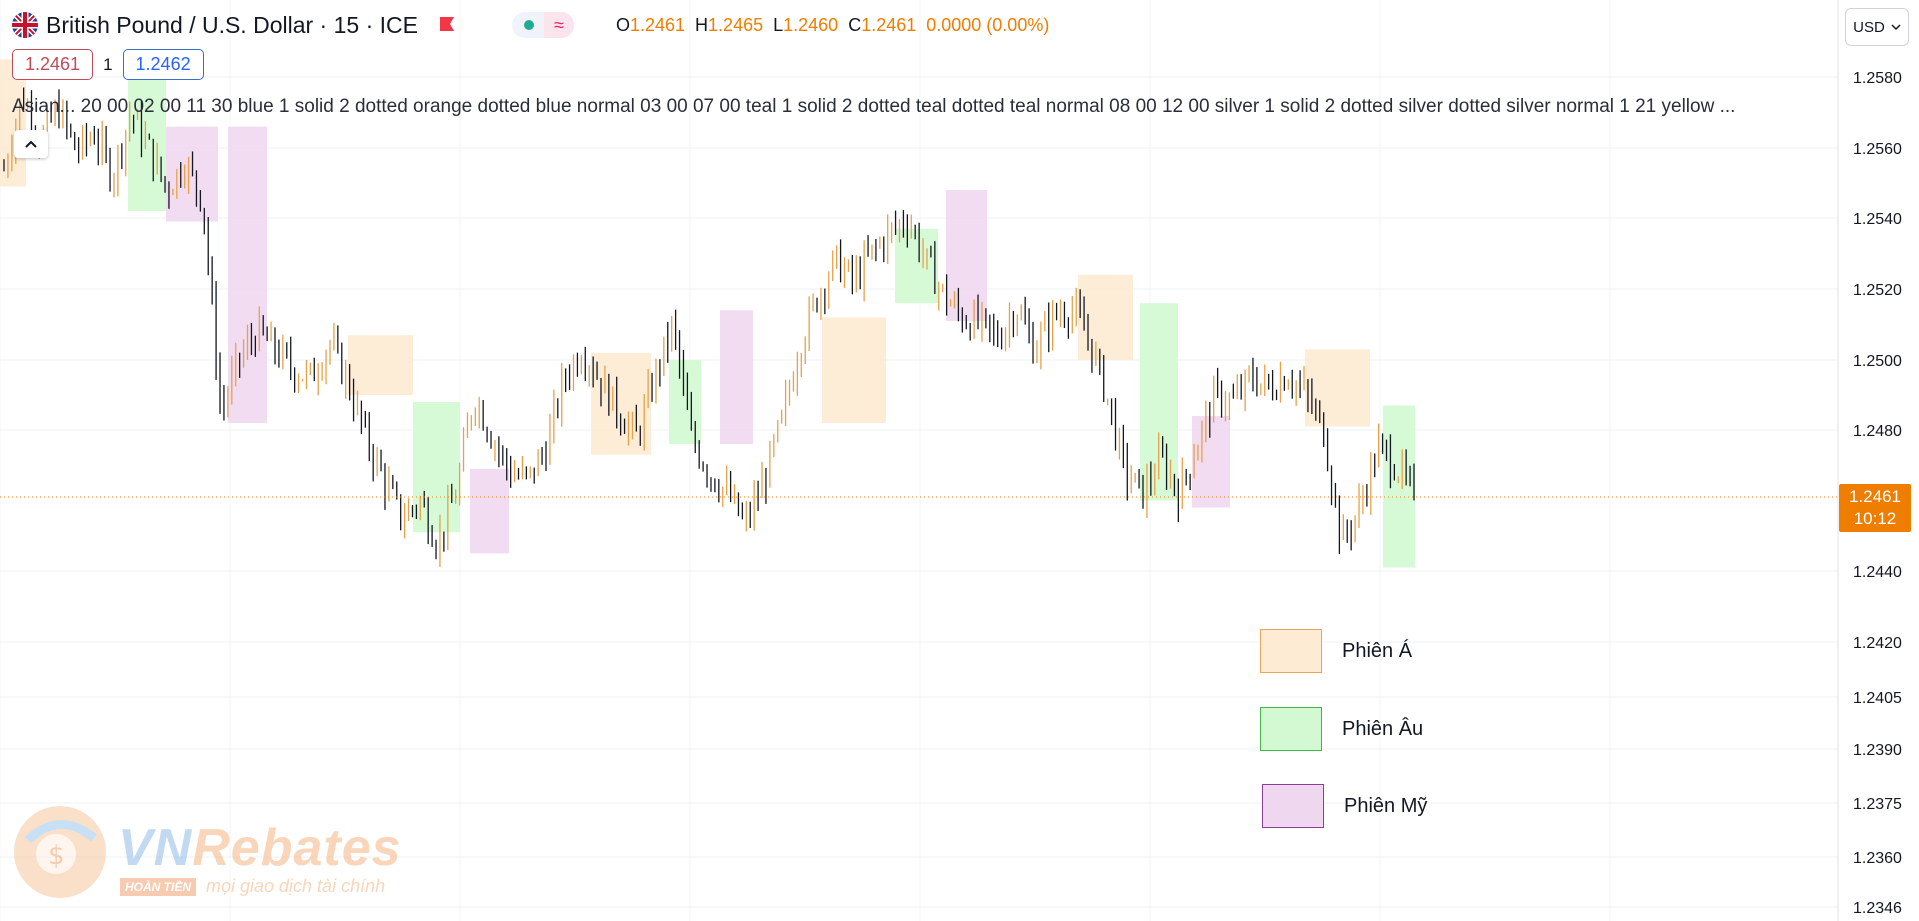 Image resolution: width=1919 pixels, height=921 pixels. Describe the element at coordinates (1293, 806) in the screenshot. I see `legend-swatch-us` at that location.